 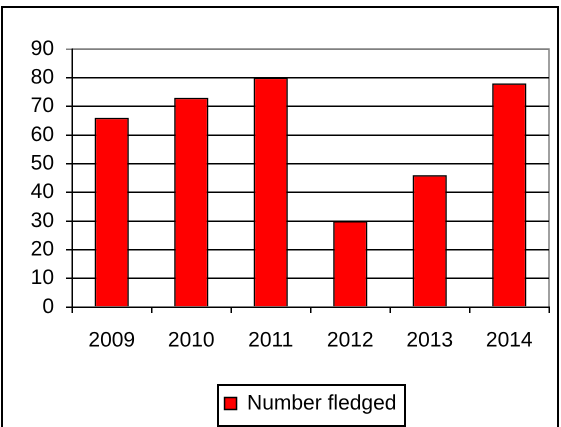 I want to click on y-tick-label: 60, so click(x=42, y=134).